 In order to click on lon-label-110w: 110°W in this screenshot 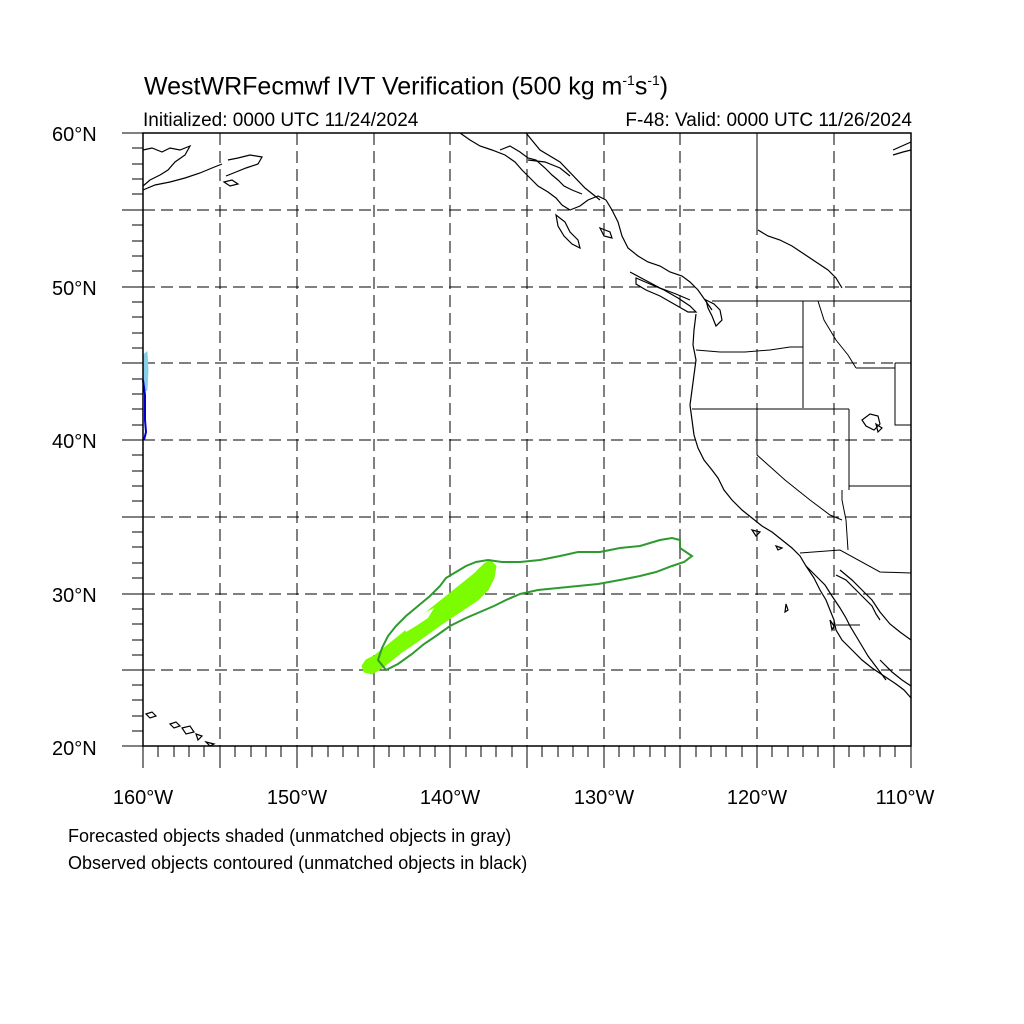, I will do `click(905, 798)`.